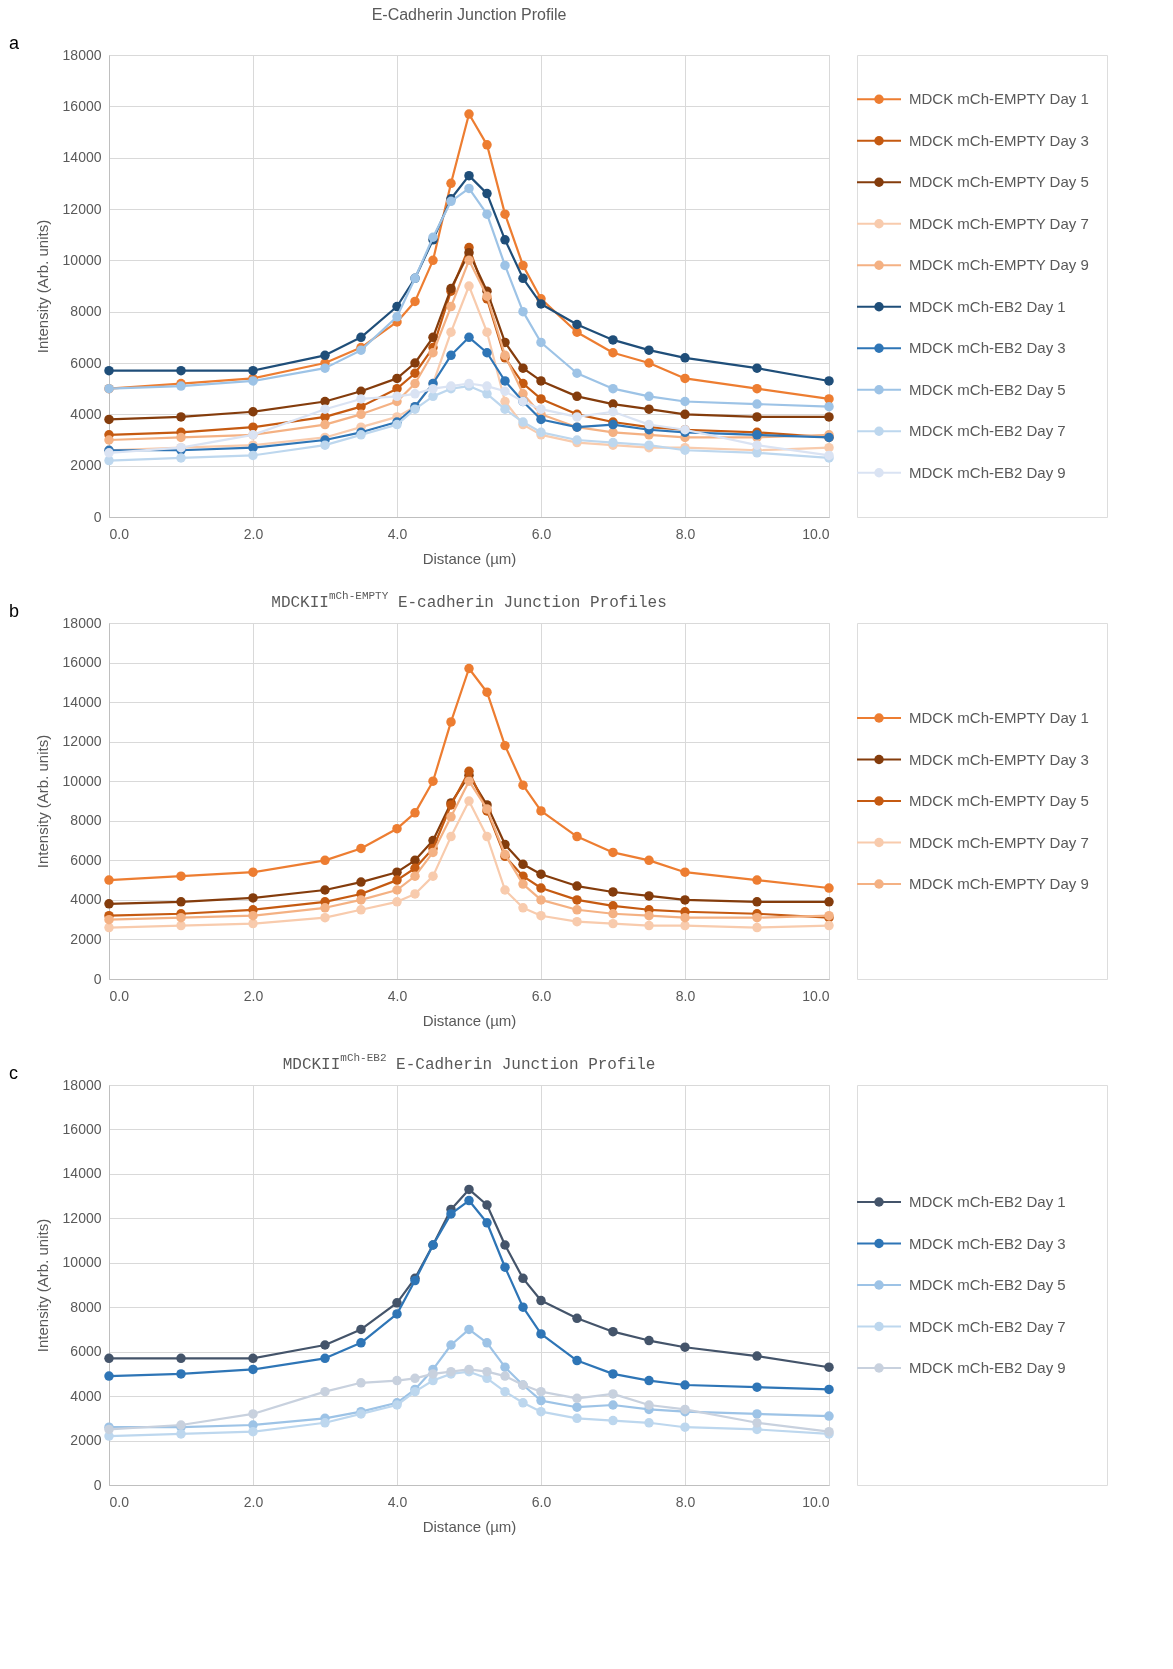  Describe the element at coordinates (14, 43) in the screenshot. I see `text: a` at that location.